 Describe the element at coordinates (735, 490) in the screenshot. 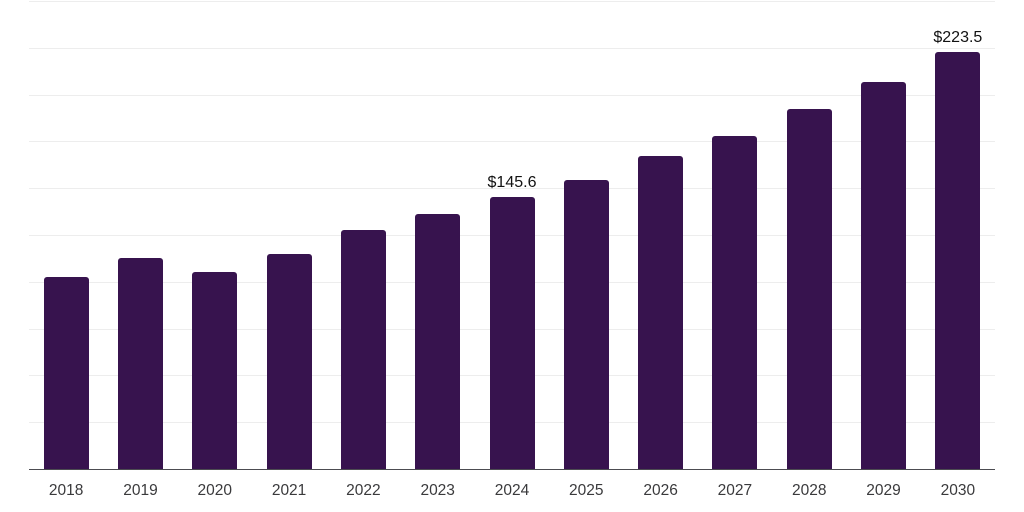

I see `x-tick-label-2027: 2027` at that location.